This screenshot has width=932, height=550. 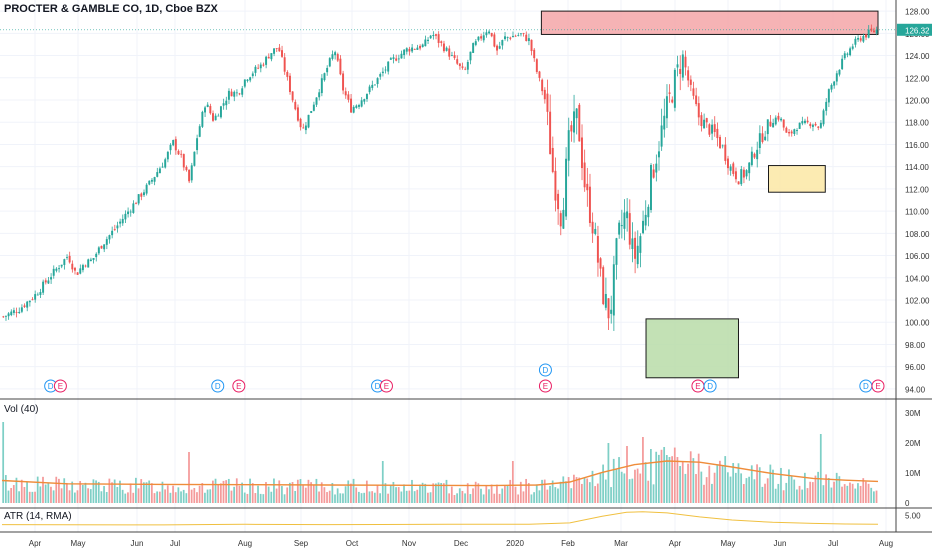 I want to click on atr-line, so click(x=440, y=518).